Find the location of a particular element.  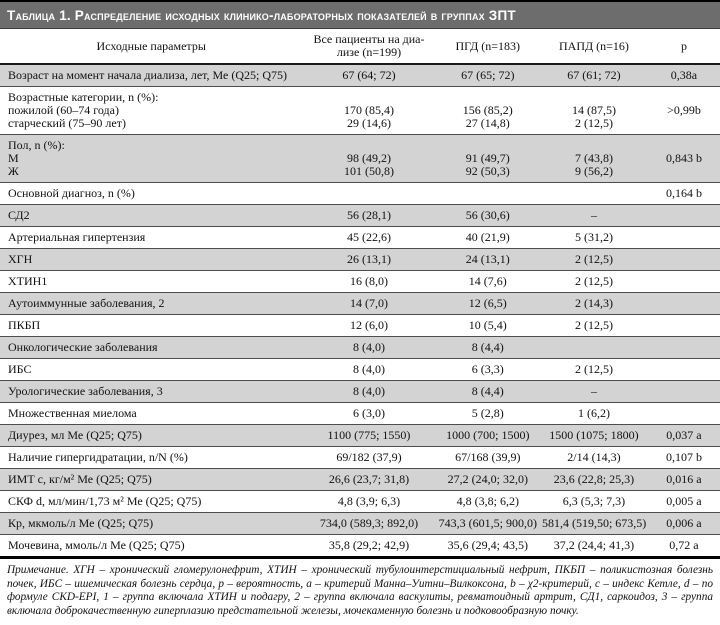

param-cell: ИМТ c, кг/м² Ме (Q25; Q75) is located at coordinates (151, 479).